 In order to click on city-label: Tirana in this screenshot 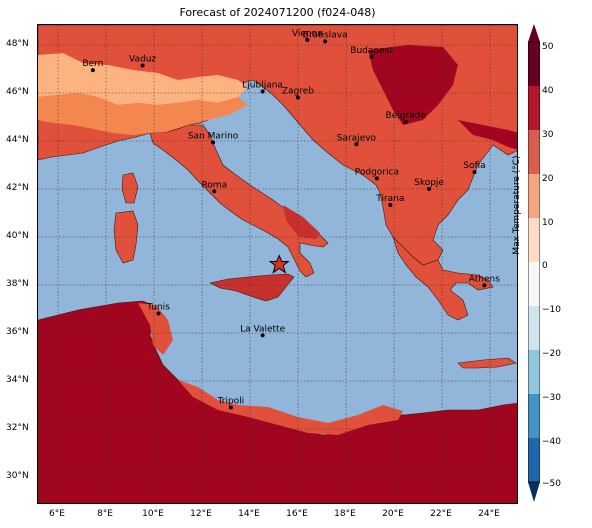, I will do `click(389, 199)`.